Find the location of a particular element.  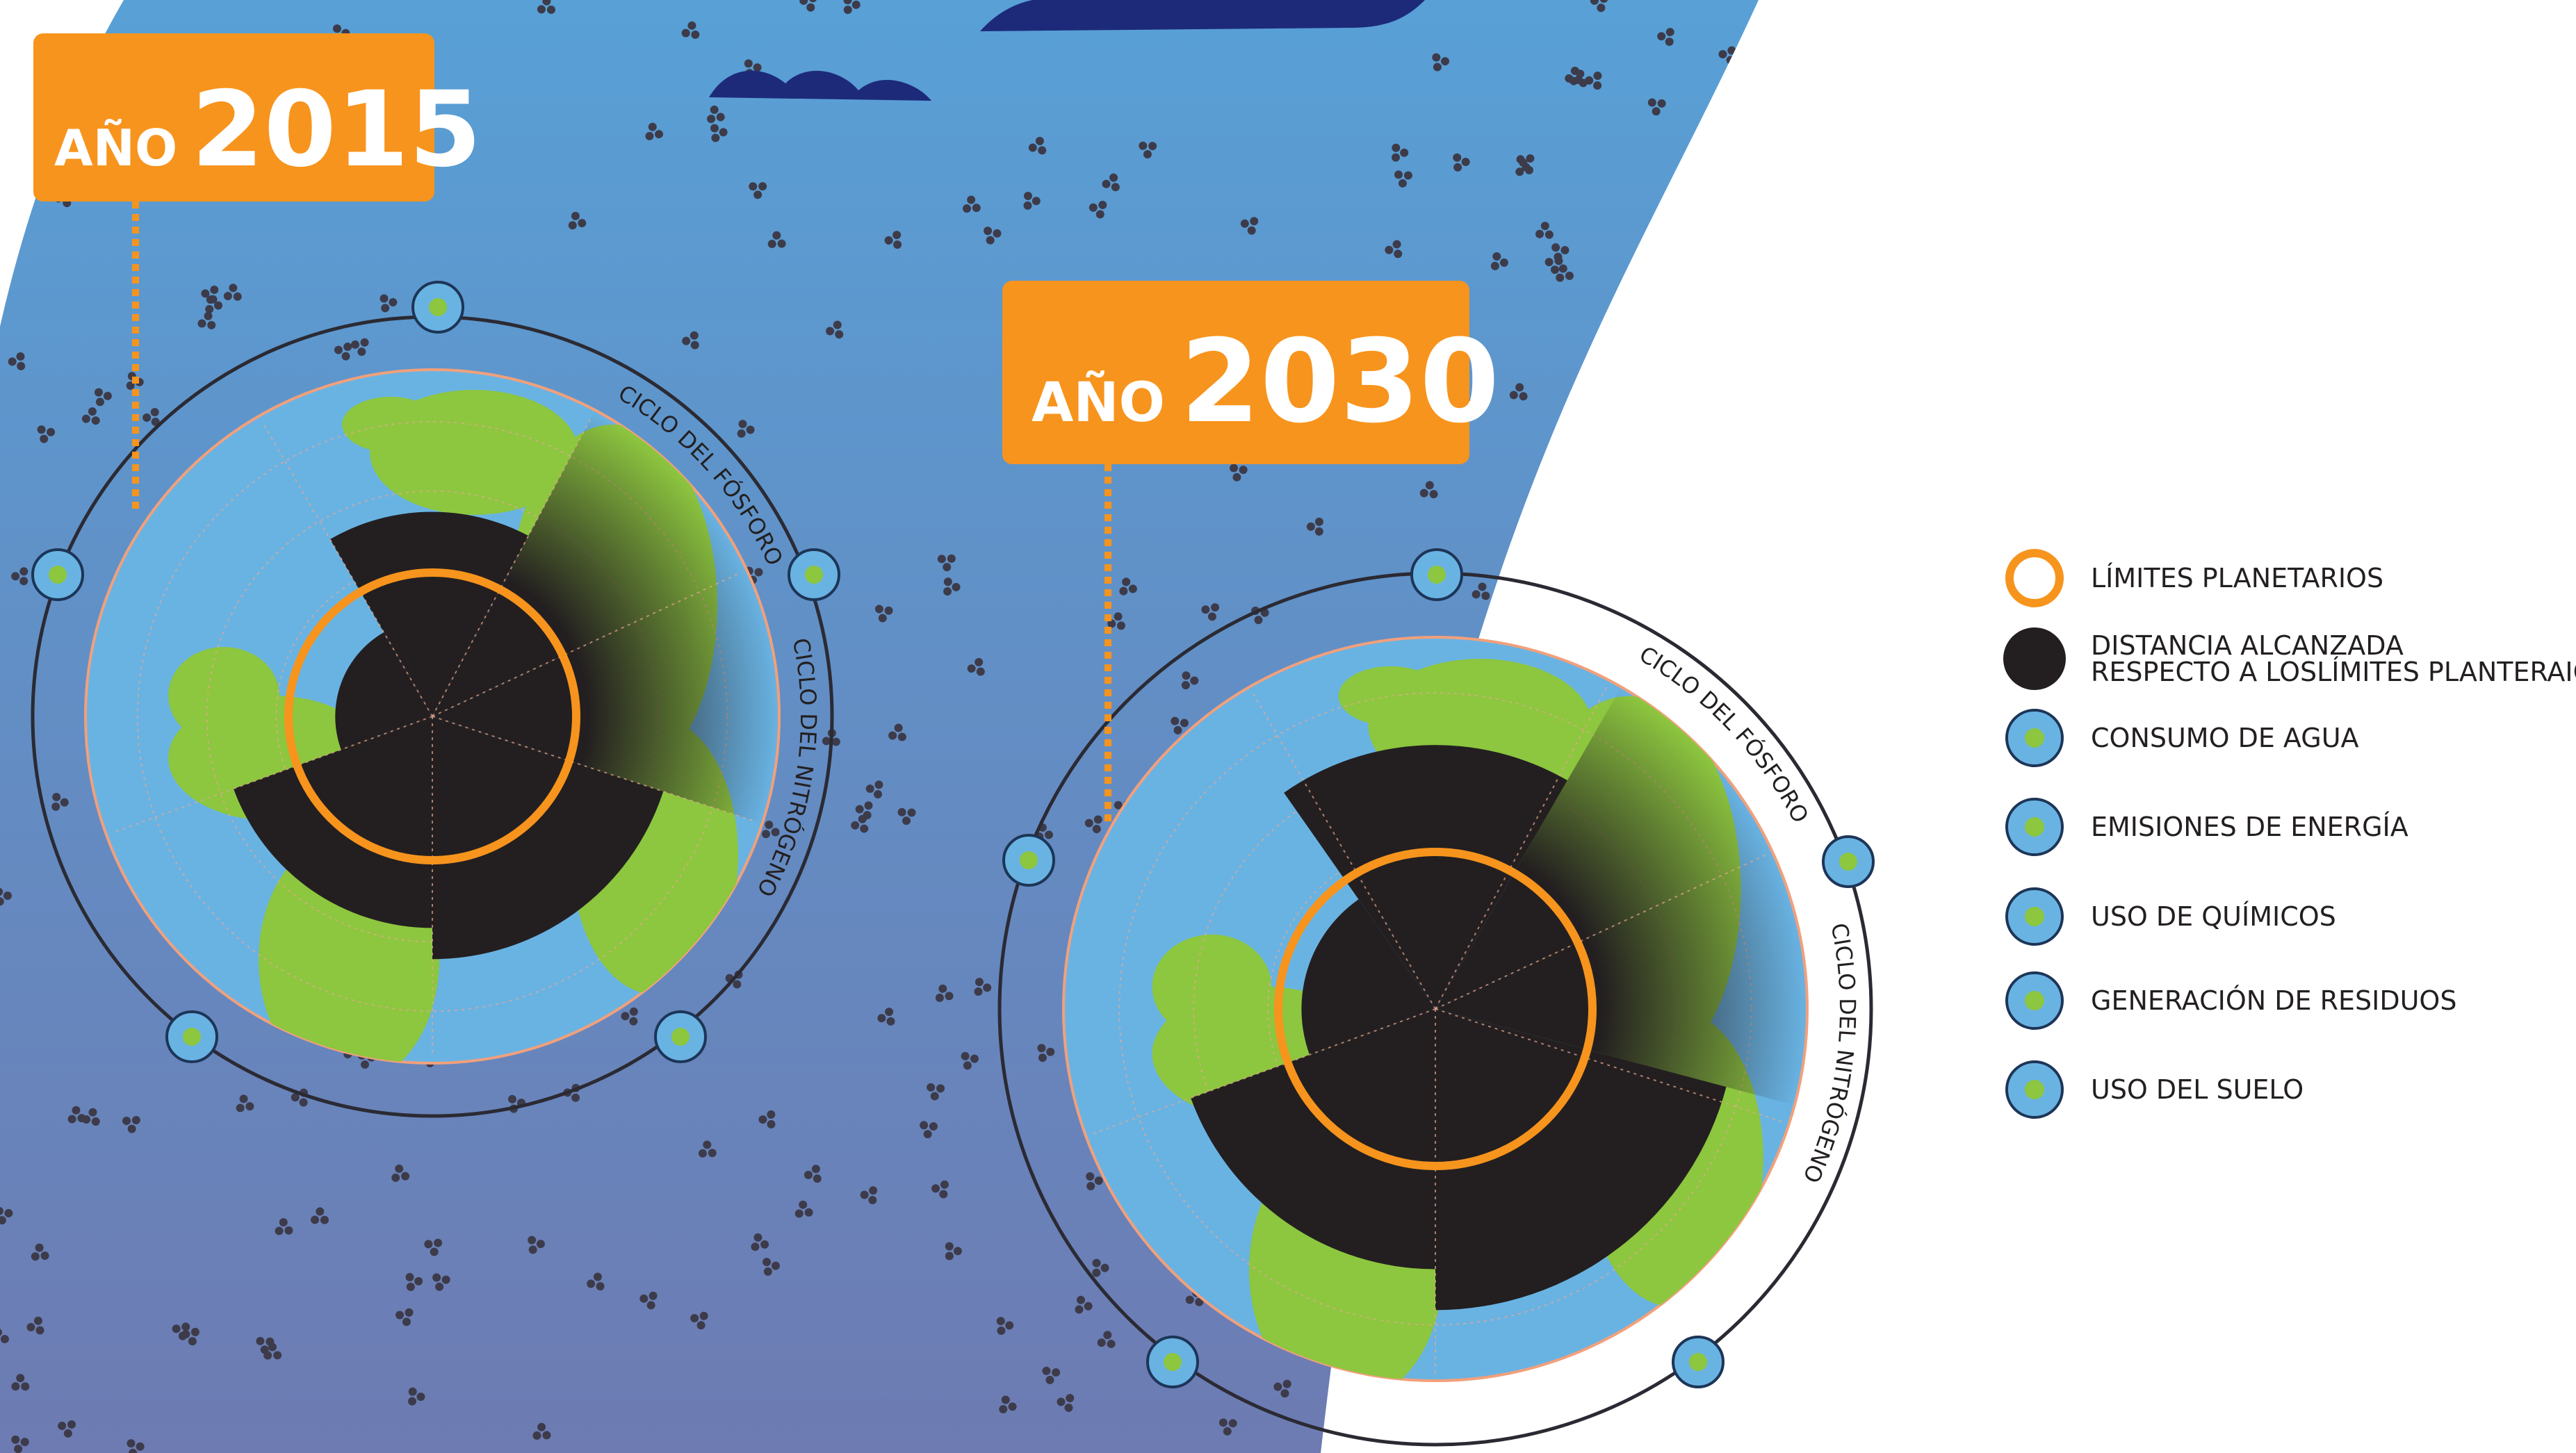

continent is located at coordinates (390, 424).